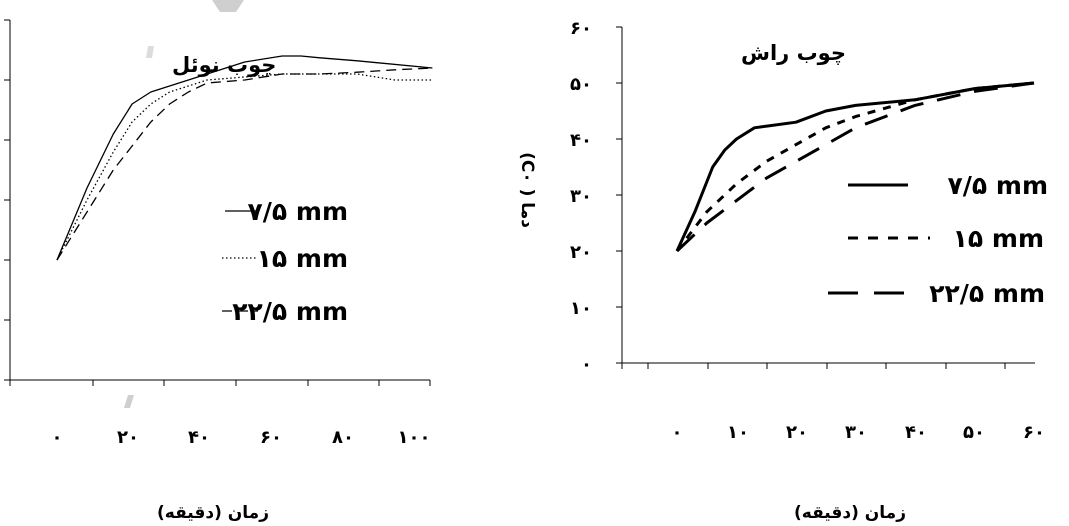 This screenshot has width=1069, height=526. I want to click on y-axis-label: دما ( C۰), so click(527, 190).